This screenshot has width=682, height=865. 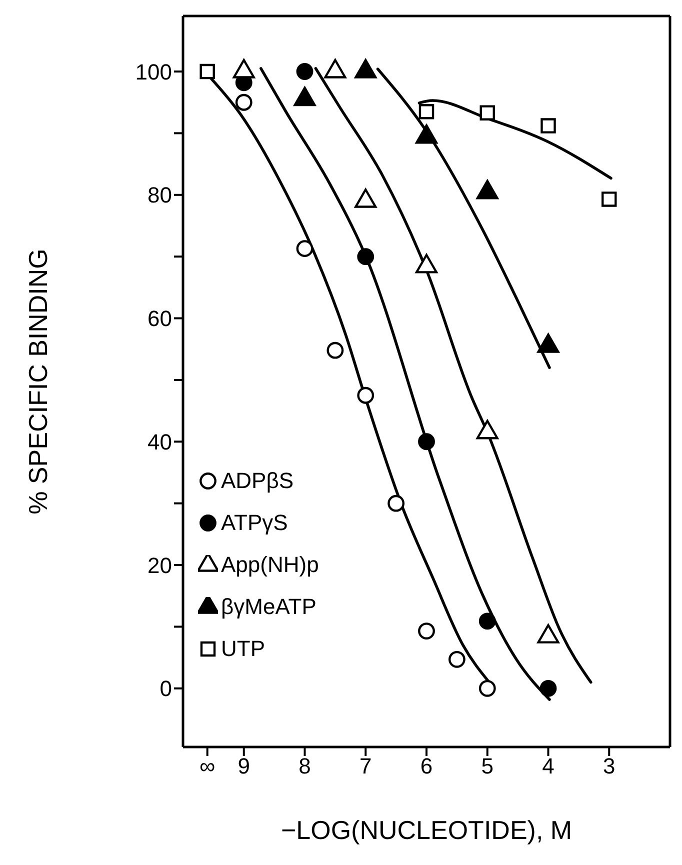 I want to click on legend-label: App(NH)p, so click(x=270, y=565).